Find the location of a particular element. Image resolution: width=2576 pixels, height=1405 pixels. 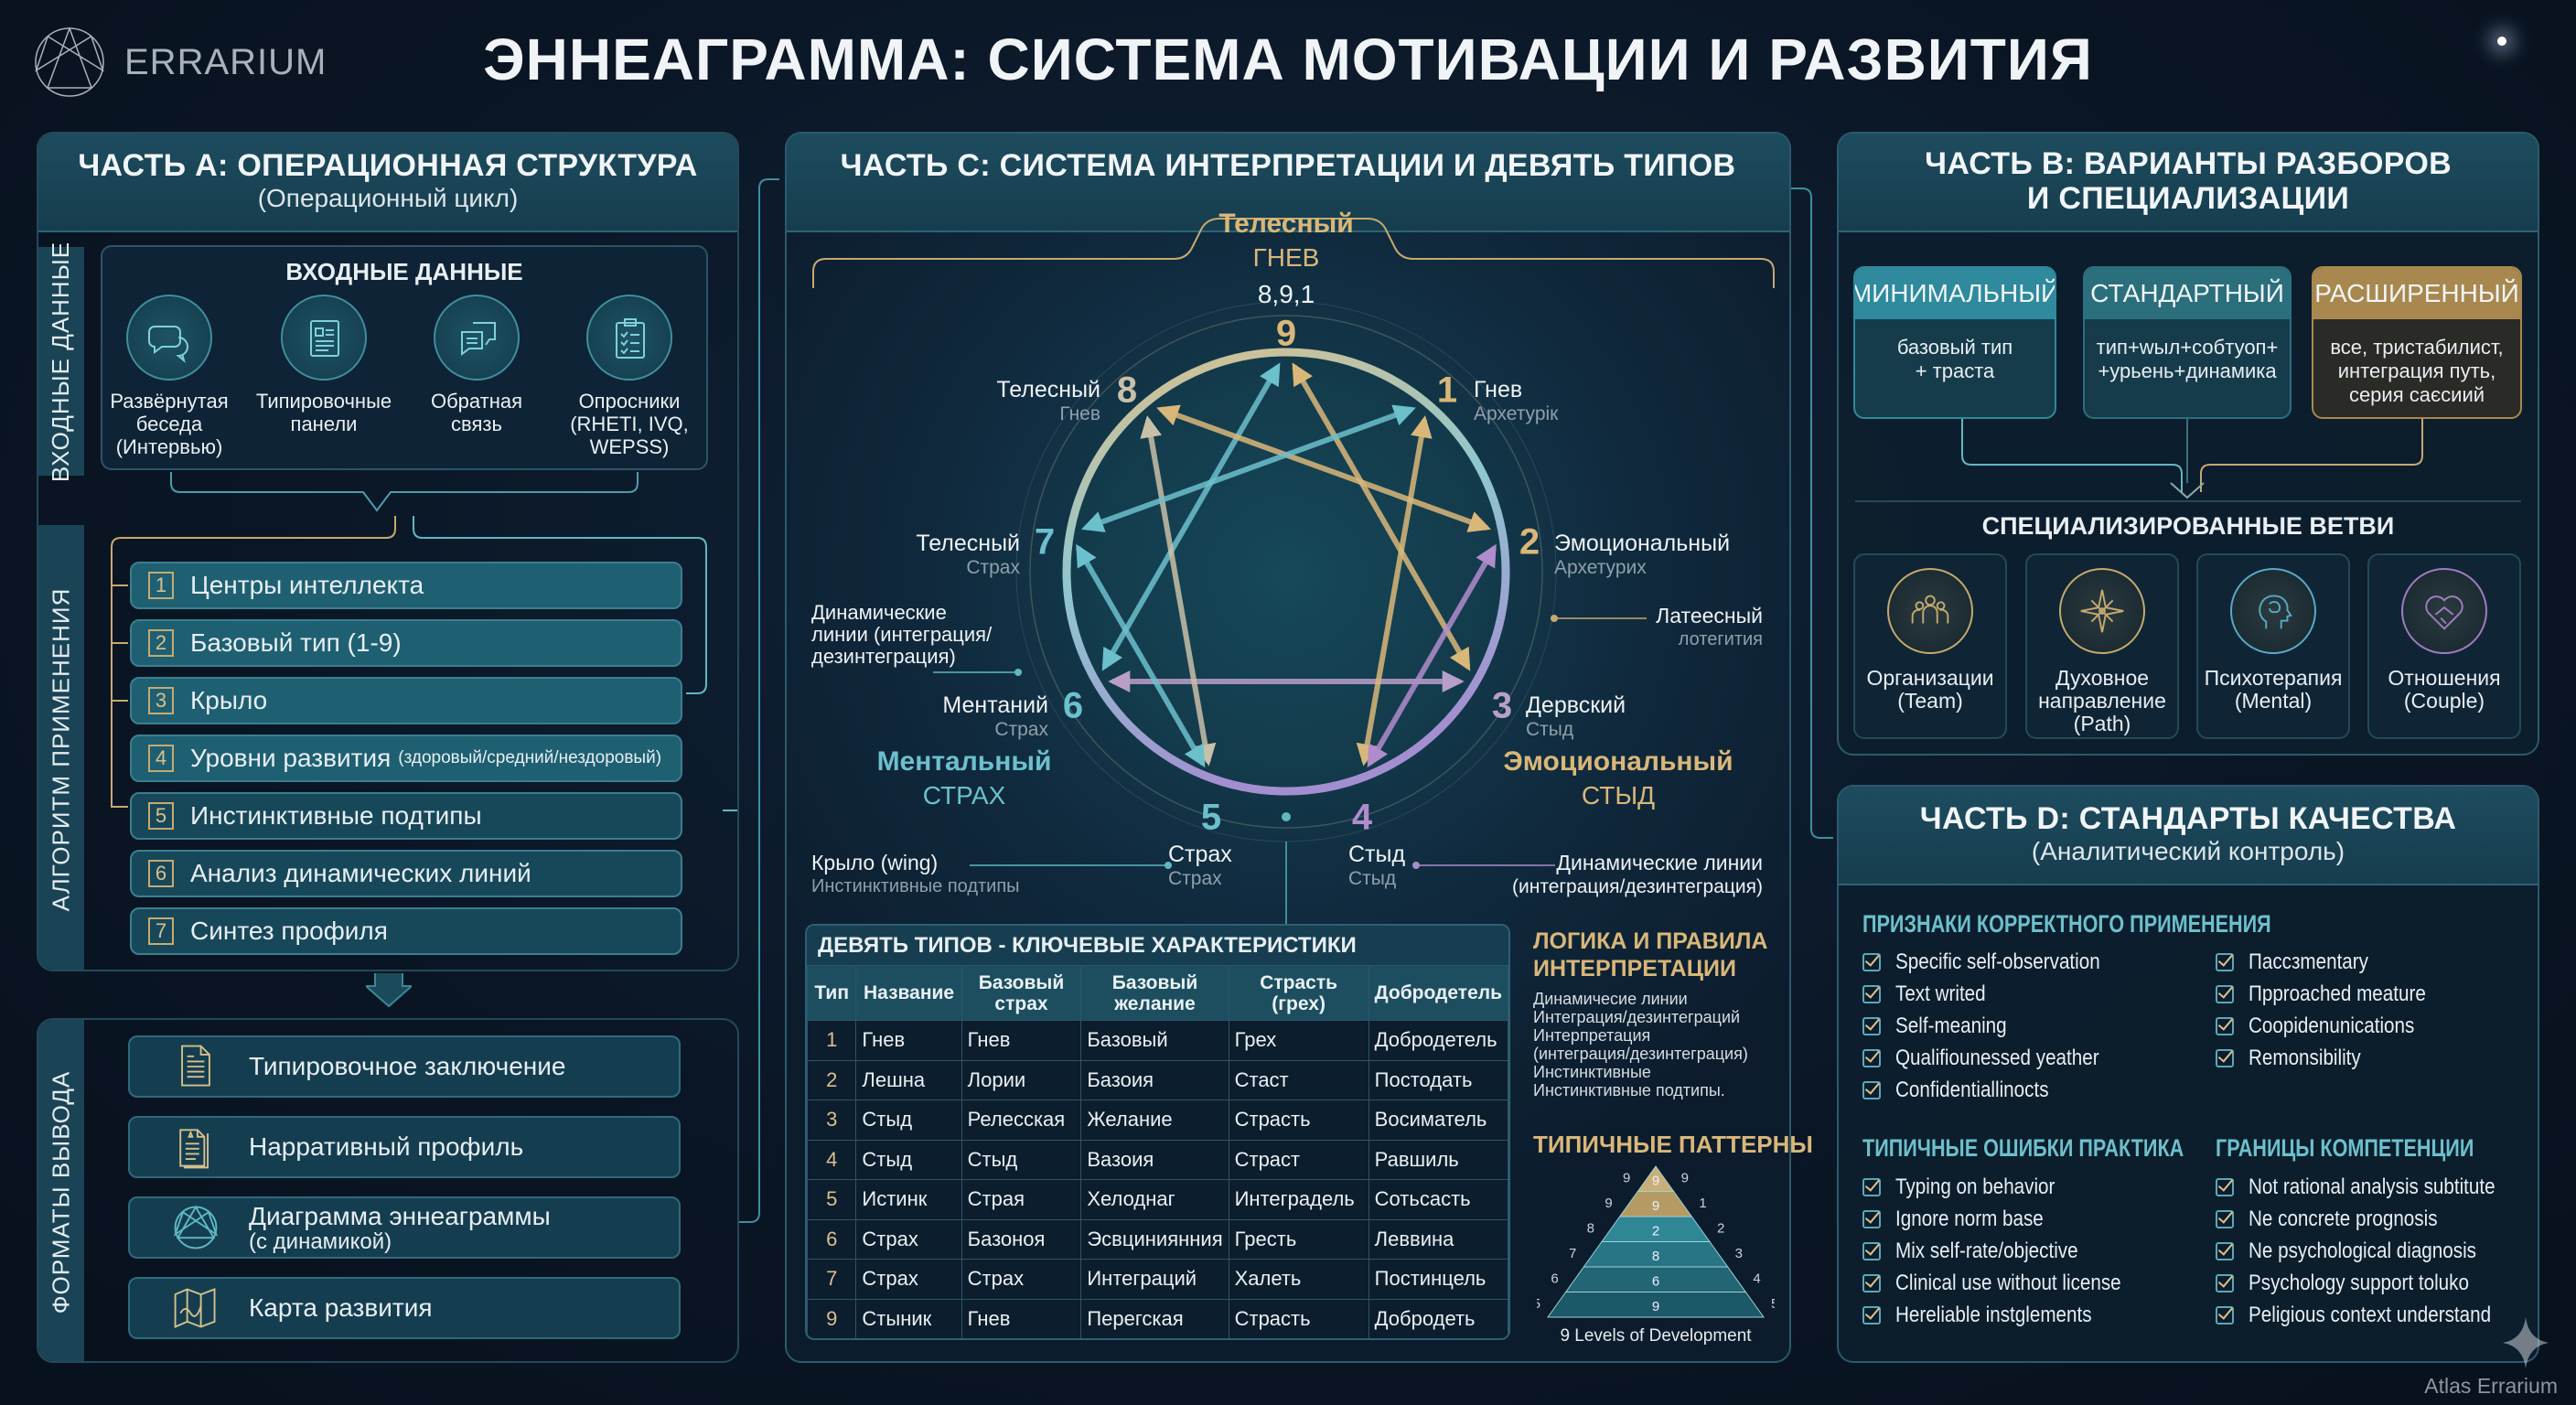

dynamic-lines-right-sub: (интеграция/дезинтеграция) is located at coordinates (1637, 886).